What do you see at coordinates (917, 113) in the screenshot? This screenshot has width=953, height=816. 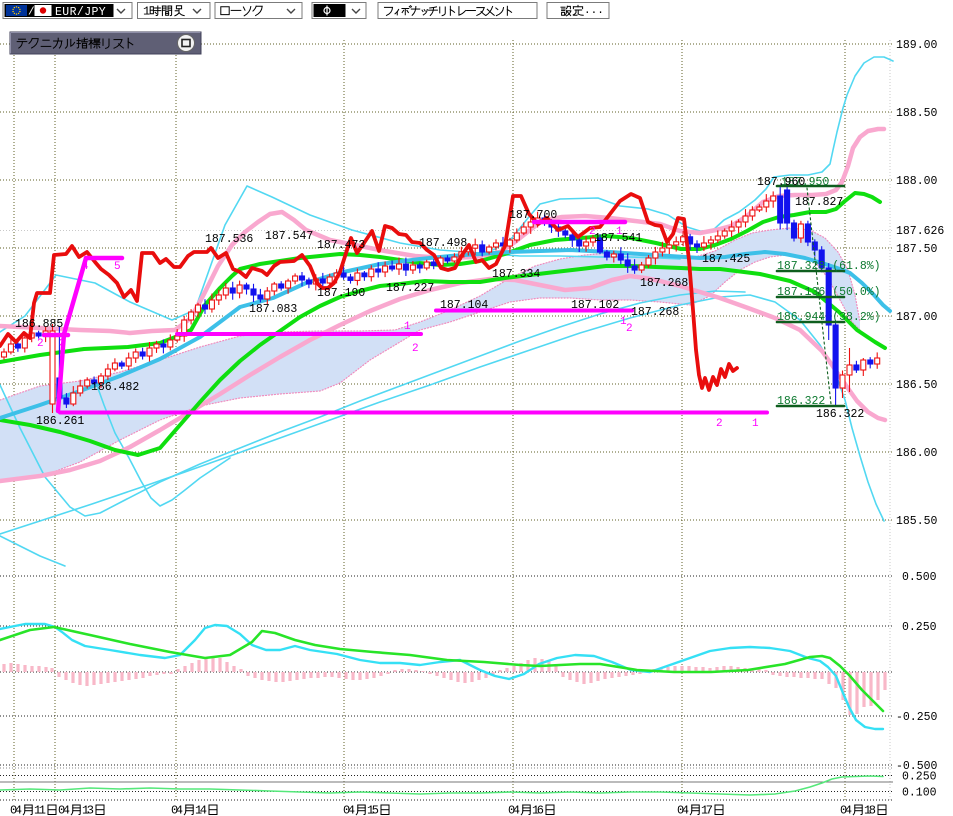 I see `svg-text: 188.50` at bounding box center [917, 113].